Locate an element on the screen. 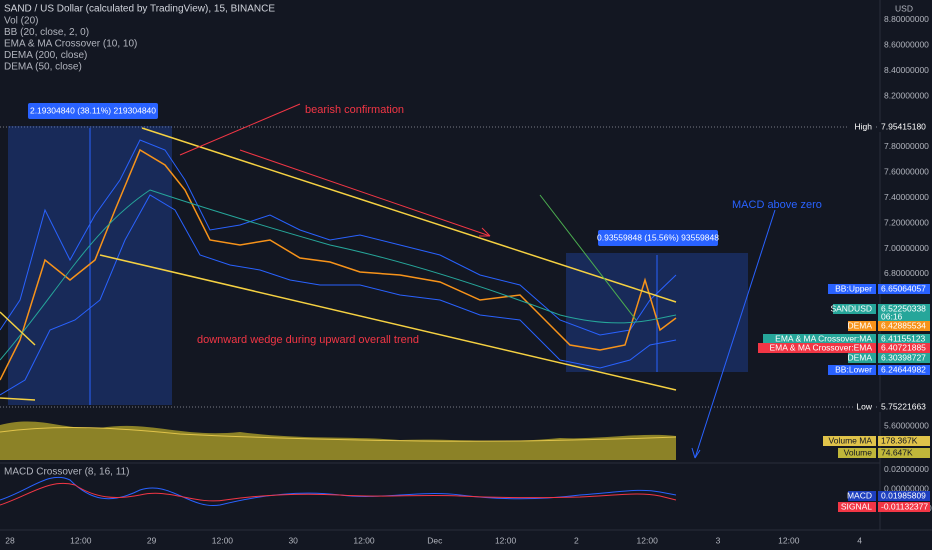  time-label: 3 is located at coordinates (718, 540).